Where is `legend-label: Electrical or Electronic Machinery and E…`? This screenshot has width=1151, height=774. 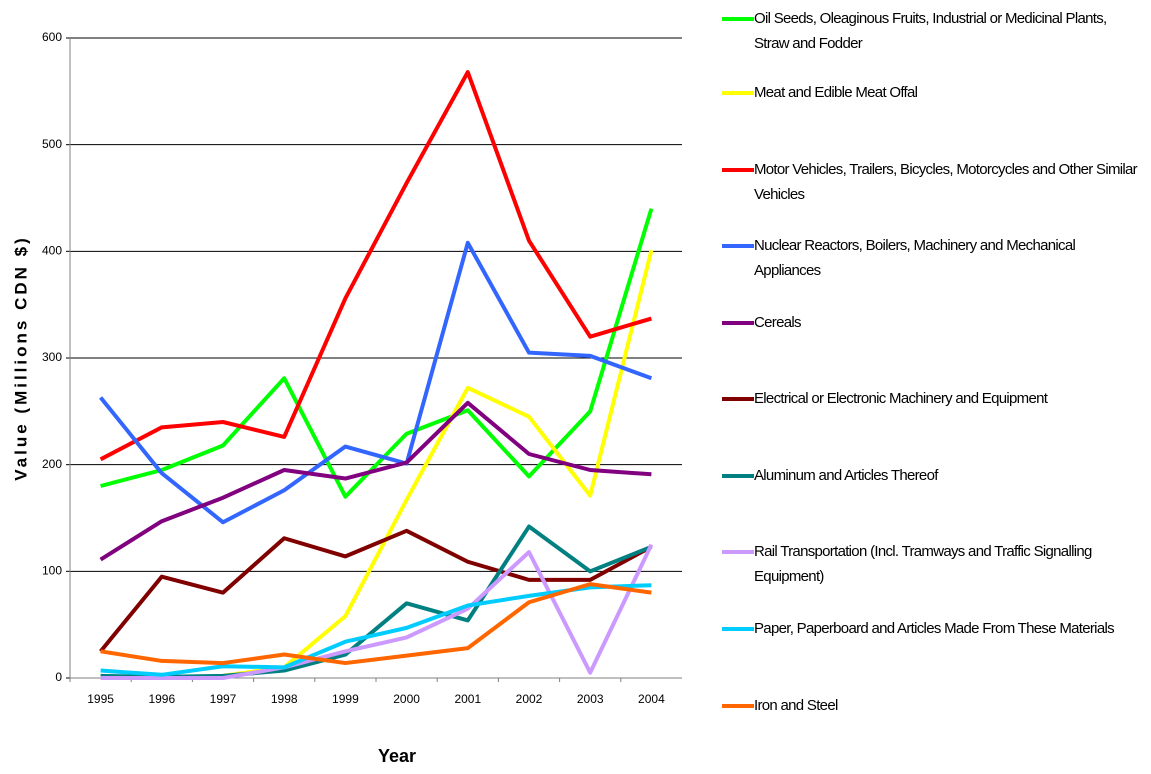 legend-label: Electrical or Electronic Machinery and E… is located at coordinates (901, 398).